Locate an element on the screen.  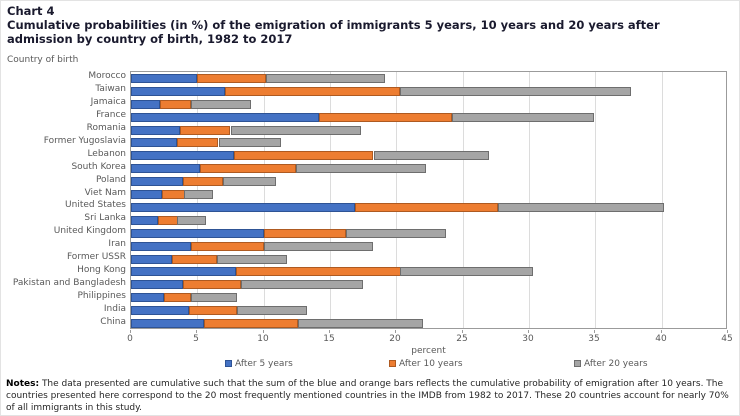
tick-label: 5 is located at coordinates (196, 339).